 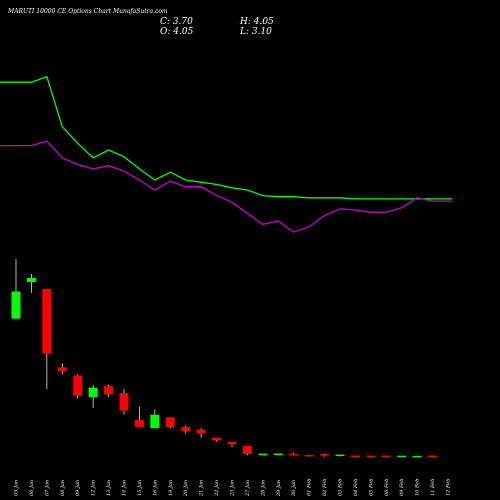 I want to click on x-tick-label: 04 Feb, so click(x=356, y=487).